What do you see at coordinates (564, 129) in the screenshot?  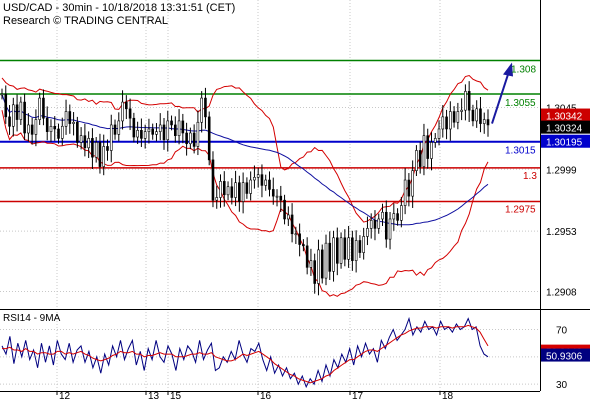 I see `last-price-label: 1.30324` at bounding box center [564, 129].